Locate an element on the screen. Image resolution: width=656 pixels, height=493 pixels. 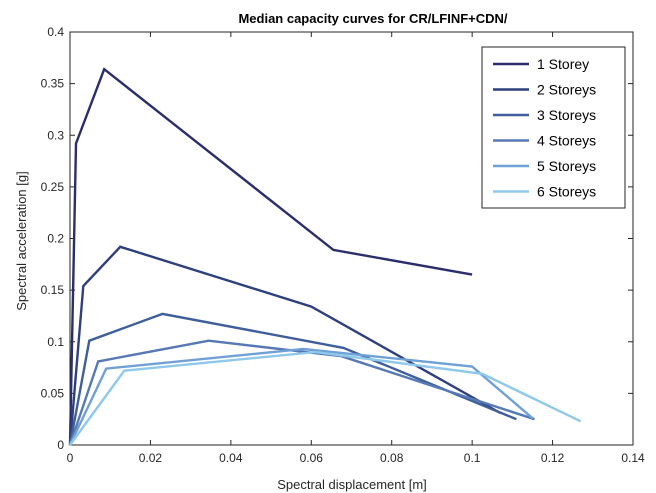
x-axis-label: Spectral displacement [m] is located at coordinates (352, 484).